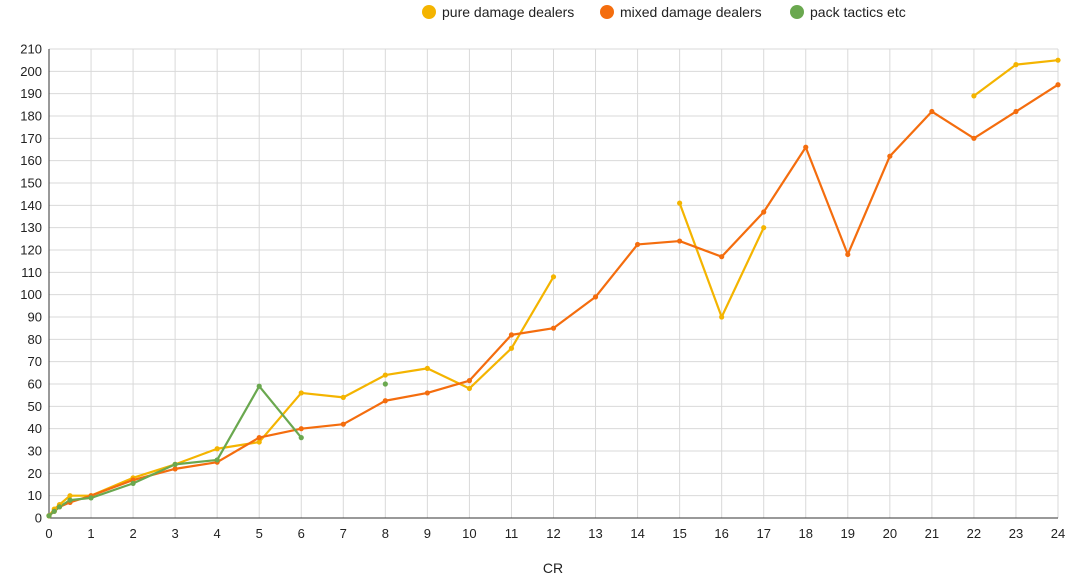  I want to click on legend-item-pure-damage-dealers: pure damage dealers, so click(498, 12).